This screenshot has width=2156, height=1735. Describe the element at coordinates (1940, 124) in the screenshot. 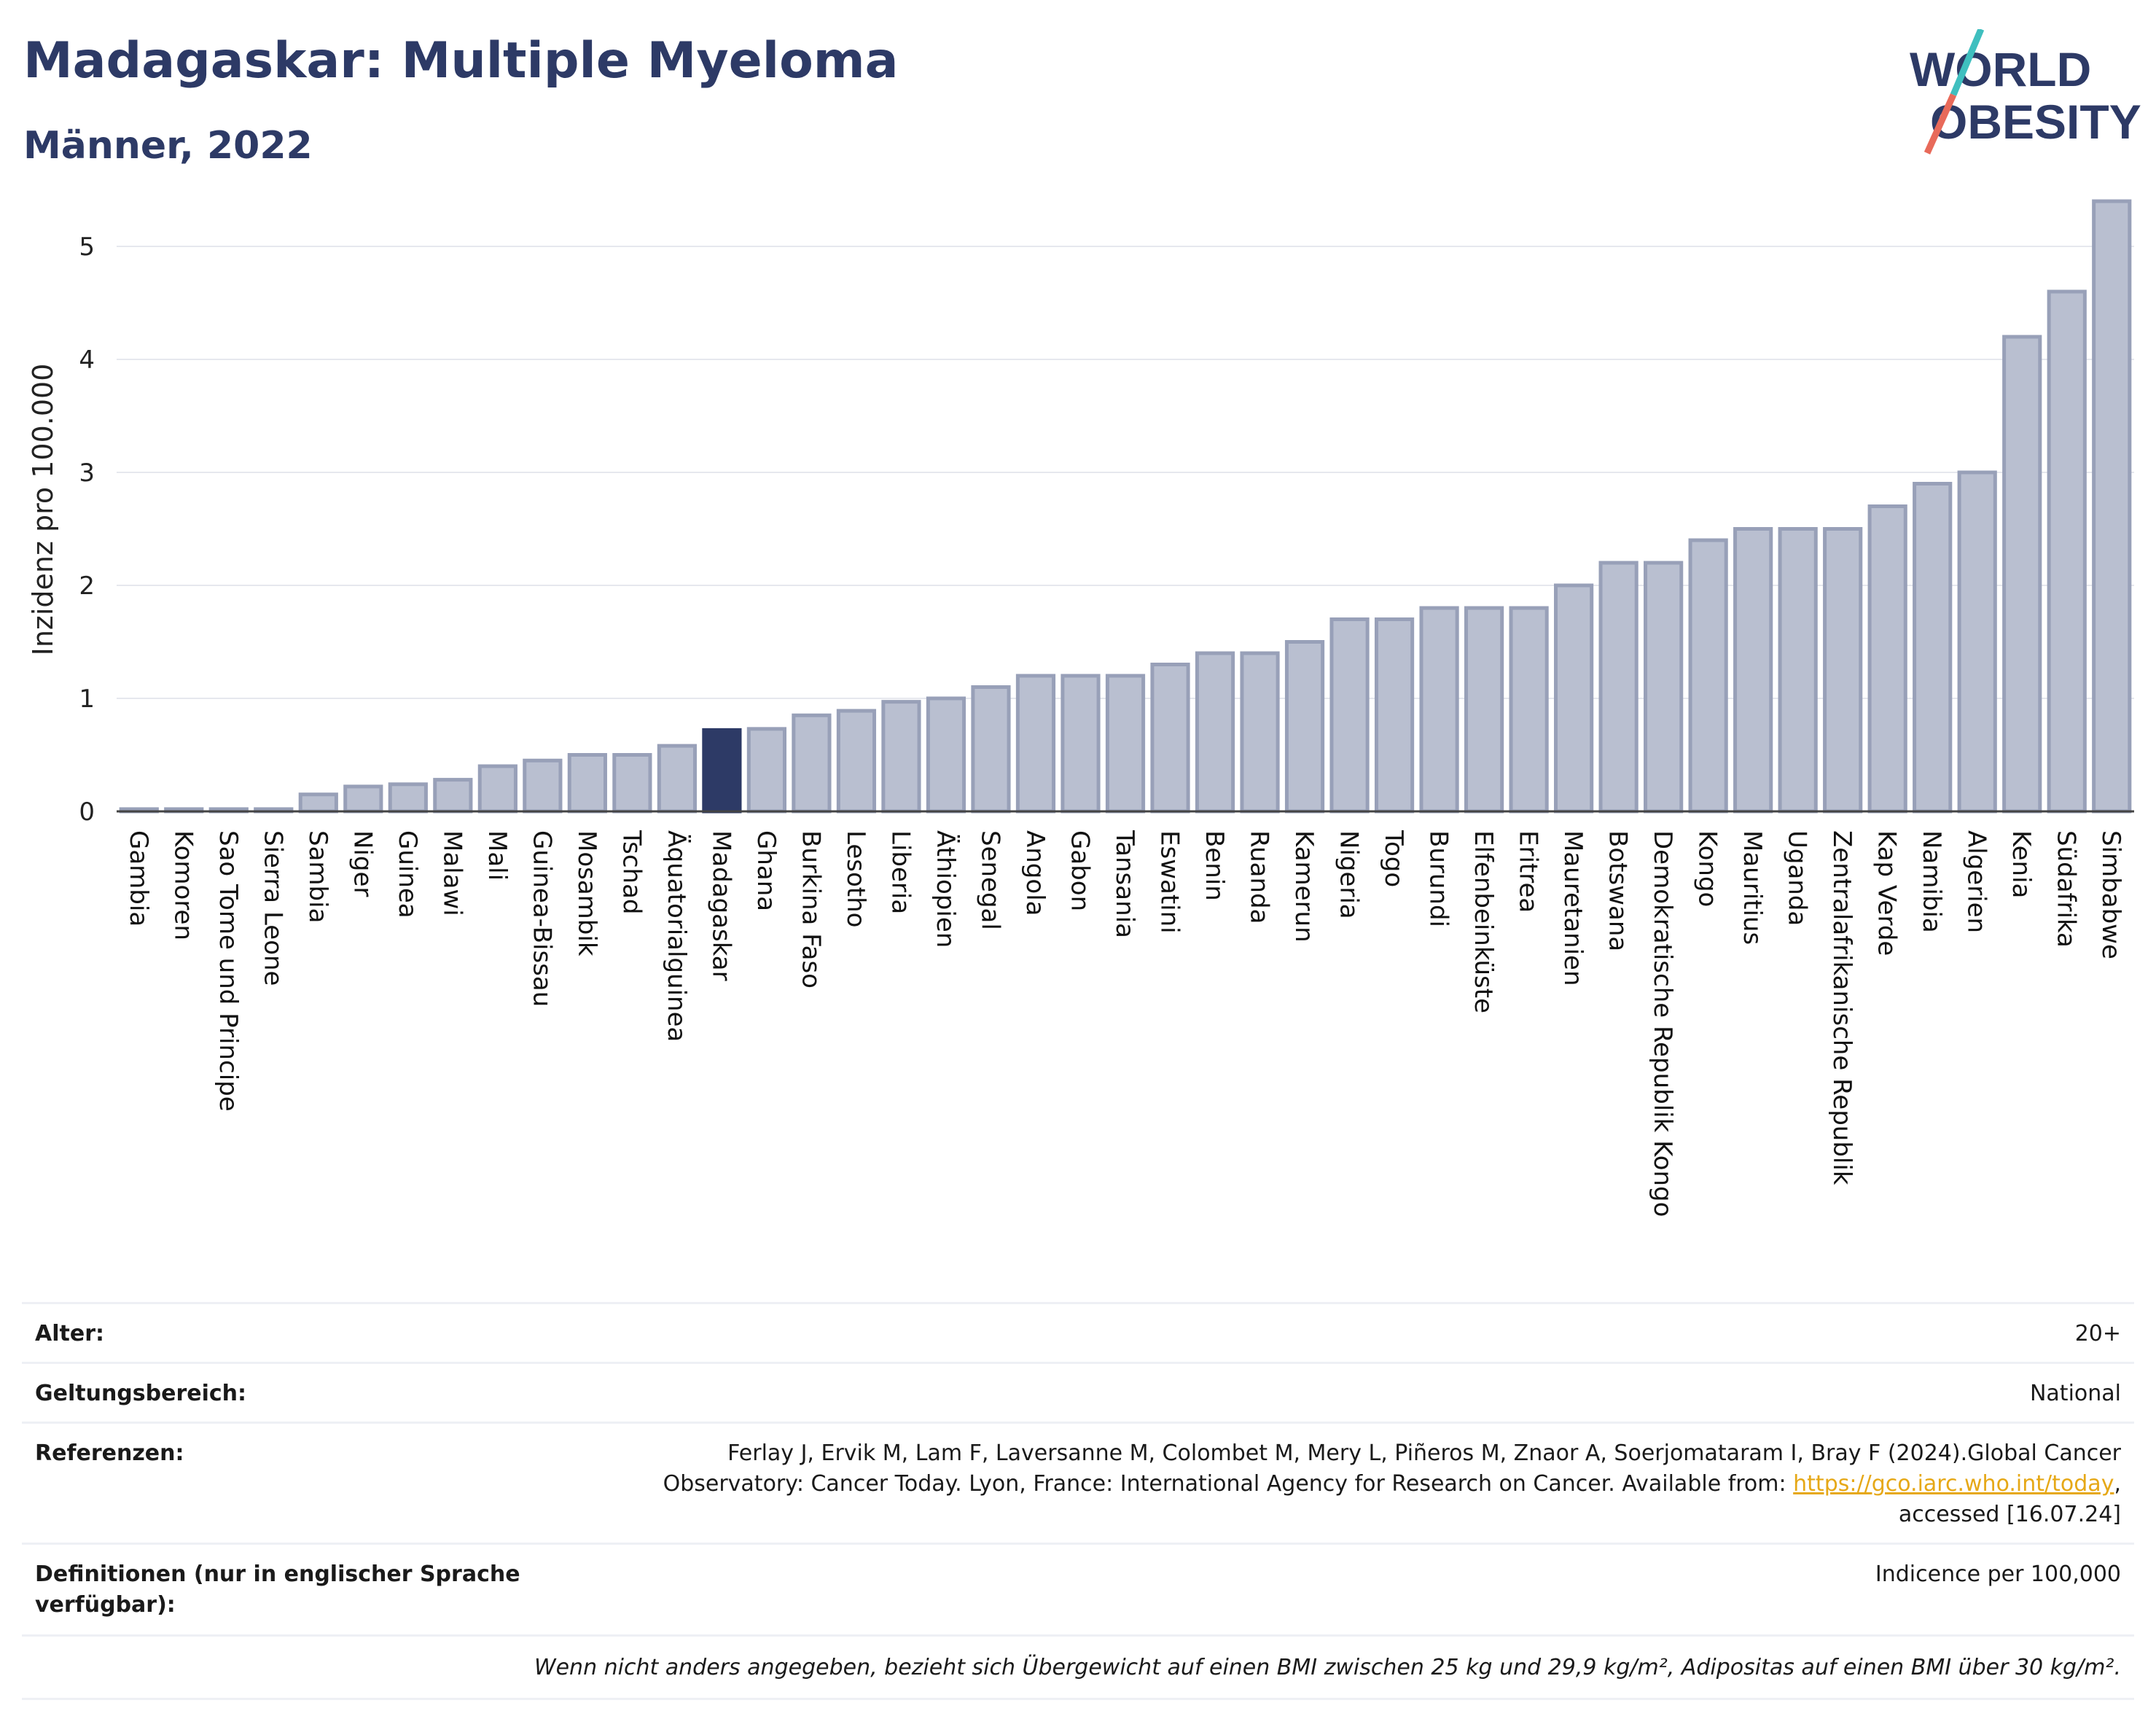

I see `logo-slash-coral` at that location.